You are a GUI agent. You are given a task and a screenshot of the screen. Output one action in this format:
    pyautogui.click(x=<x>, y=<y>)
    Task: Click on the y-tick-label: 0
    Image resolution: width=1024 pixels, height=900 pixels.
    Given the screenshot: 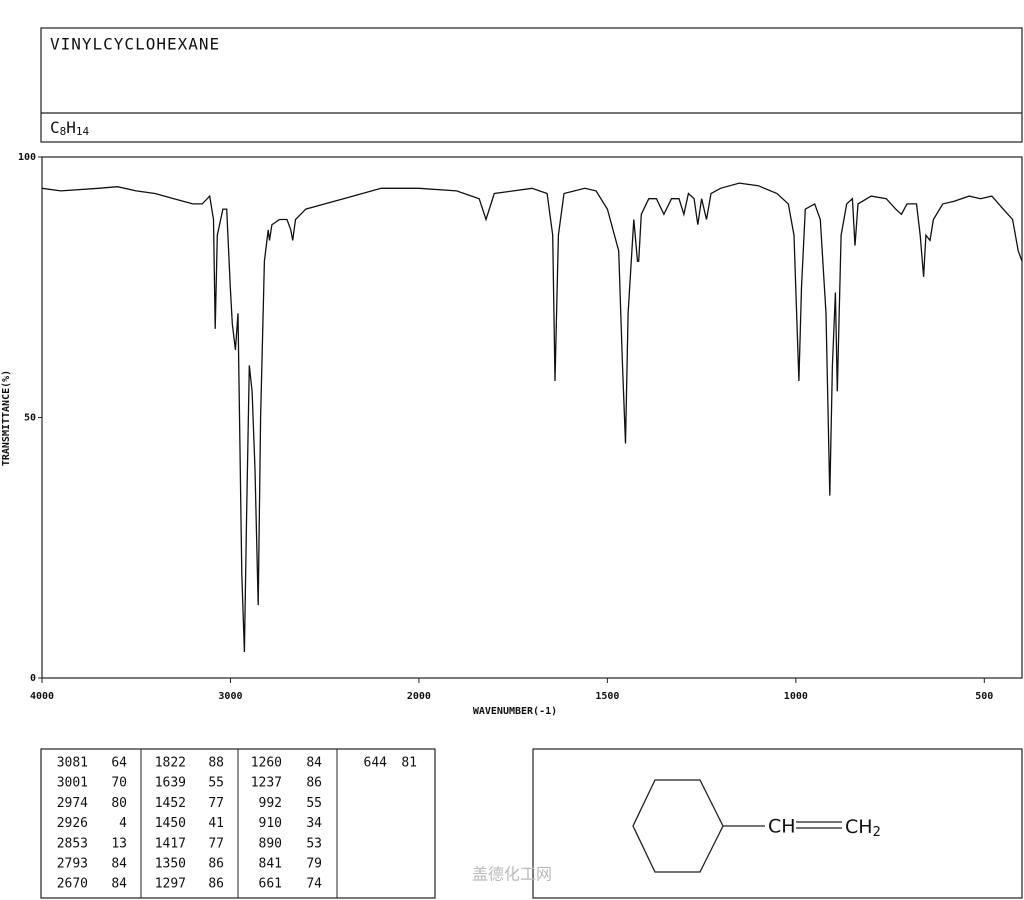 What is the action you would take?
    pyautogui.click(x=33, y=678)
    